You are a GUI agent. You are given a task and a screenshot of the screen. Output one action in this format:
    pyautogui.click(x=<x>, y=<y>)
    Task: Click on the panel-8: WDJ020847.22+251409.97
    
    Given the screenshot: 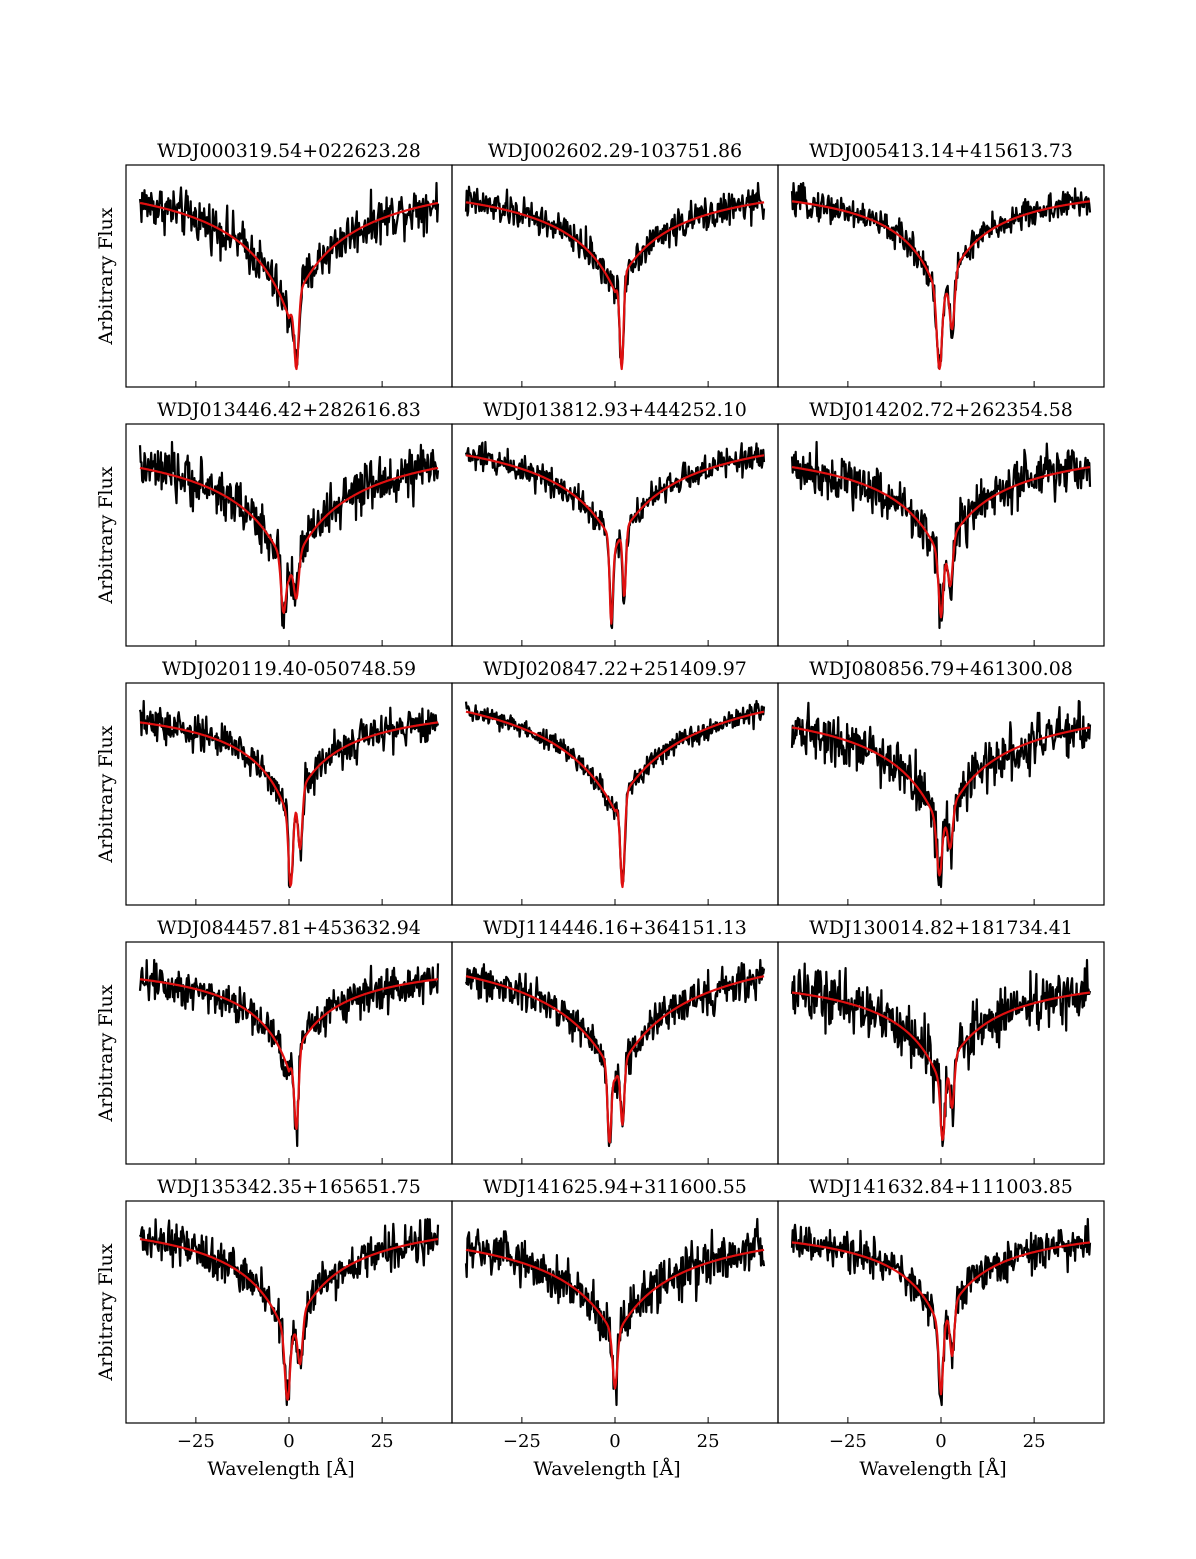 What is the action you would take?
    pyautogui.click(x=615, y=782)
    